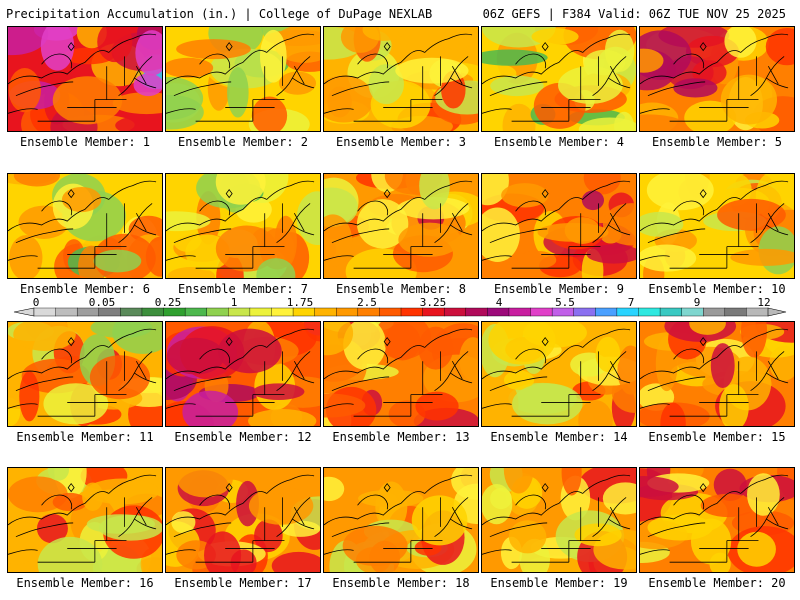  Describe the element at coordinates (717, 142) in the screenshot. I see `ensemble-member-label: Ensemble Member: 5` at that location.